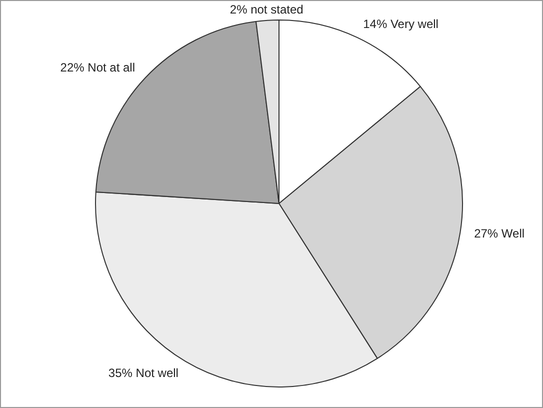 This screenshot has width=543, height=408. What do you see at coordinates (400, 24) in the screenshot?
I see `slice-label: 14% Very well` at bounding box center [400, 24].